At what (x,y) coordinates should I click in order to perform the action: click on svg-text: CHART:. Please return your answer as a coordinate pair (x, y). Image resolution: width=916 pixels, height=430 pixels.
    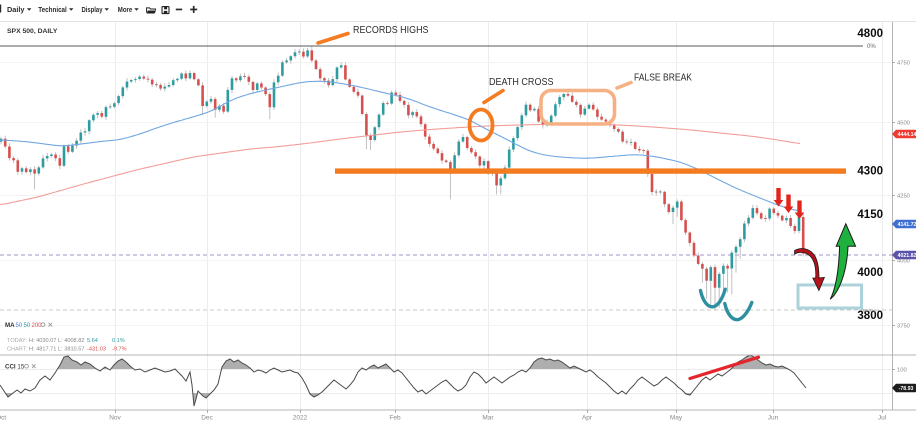
    Looking at the image, I should click on (17, 350).